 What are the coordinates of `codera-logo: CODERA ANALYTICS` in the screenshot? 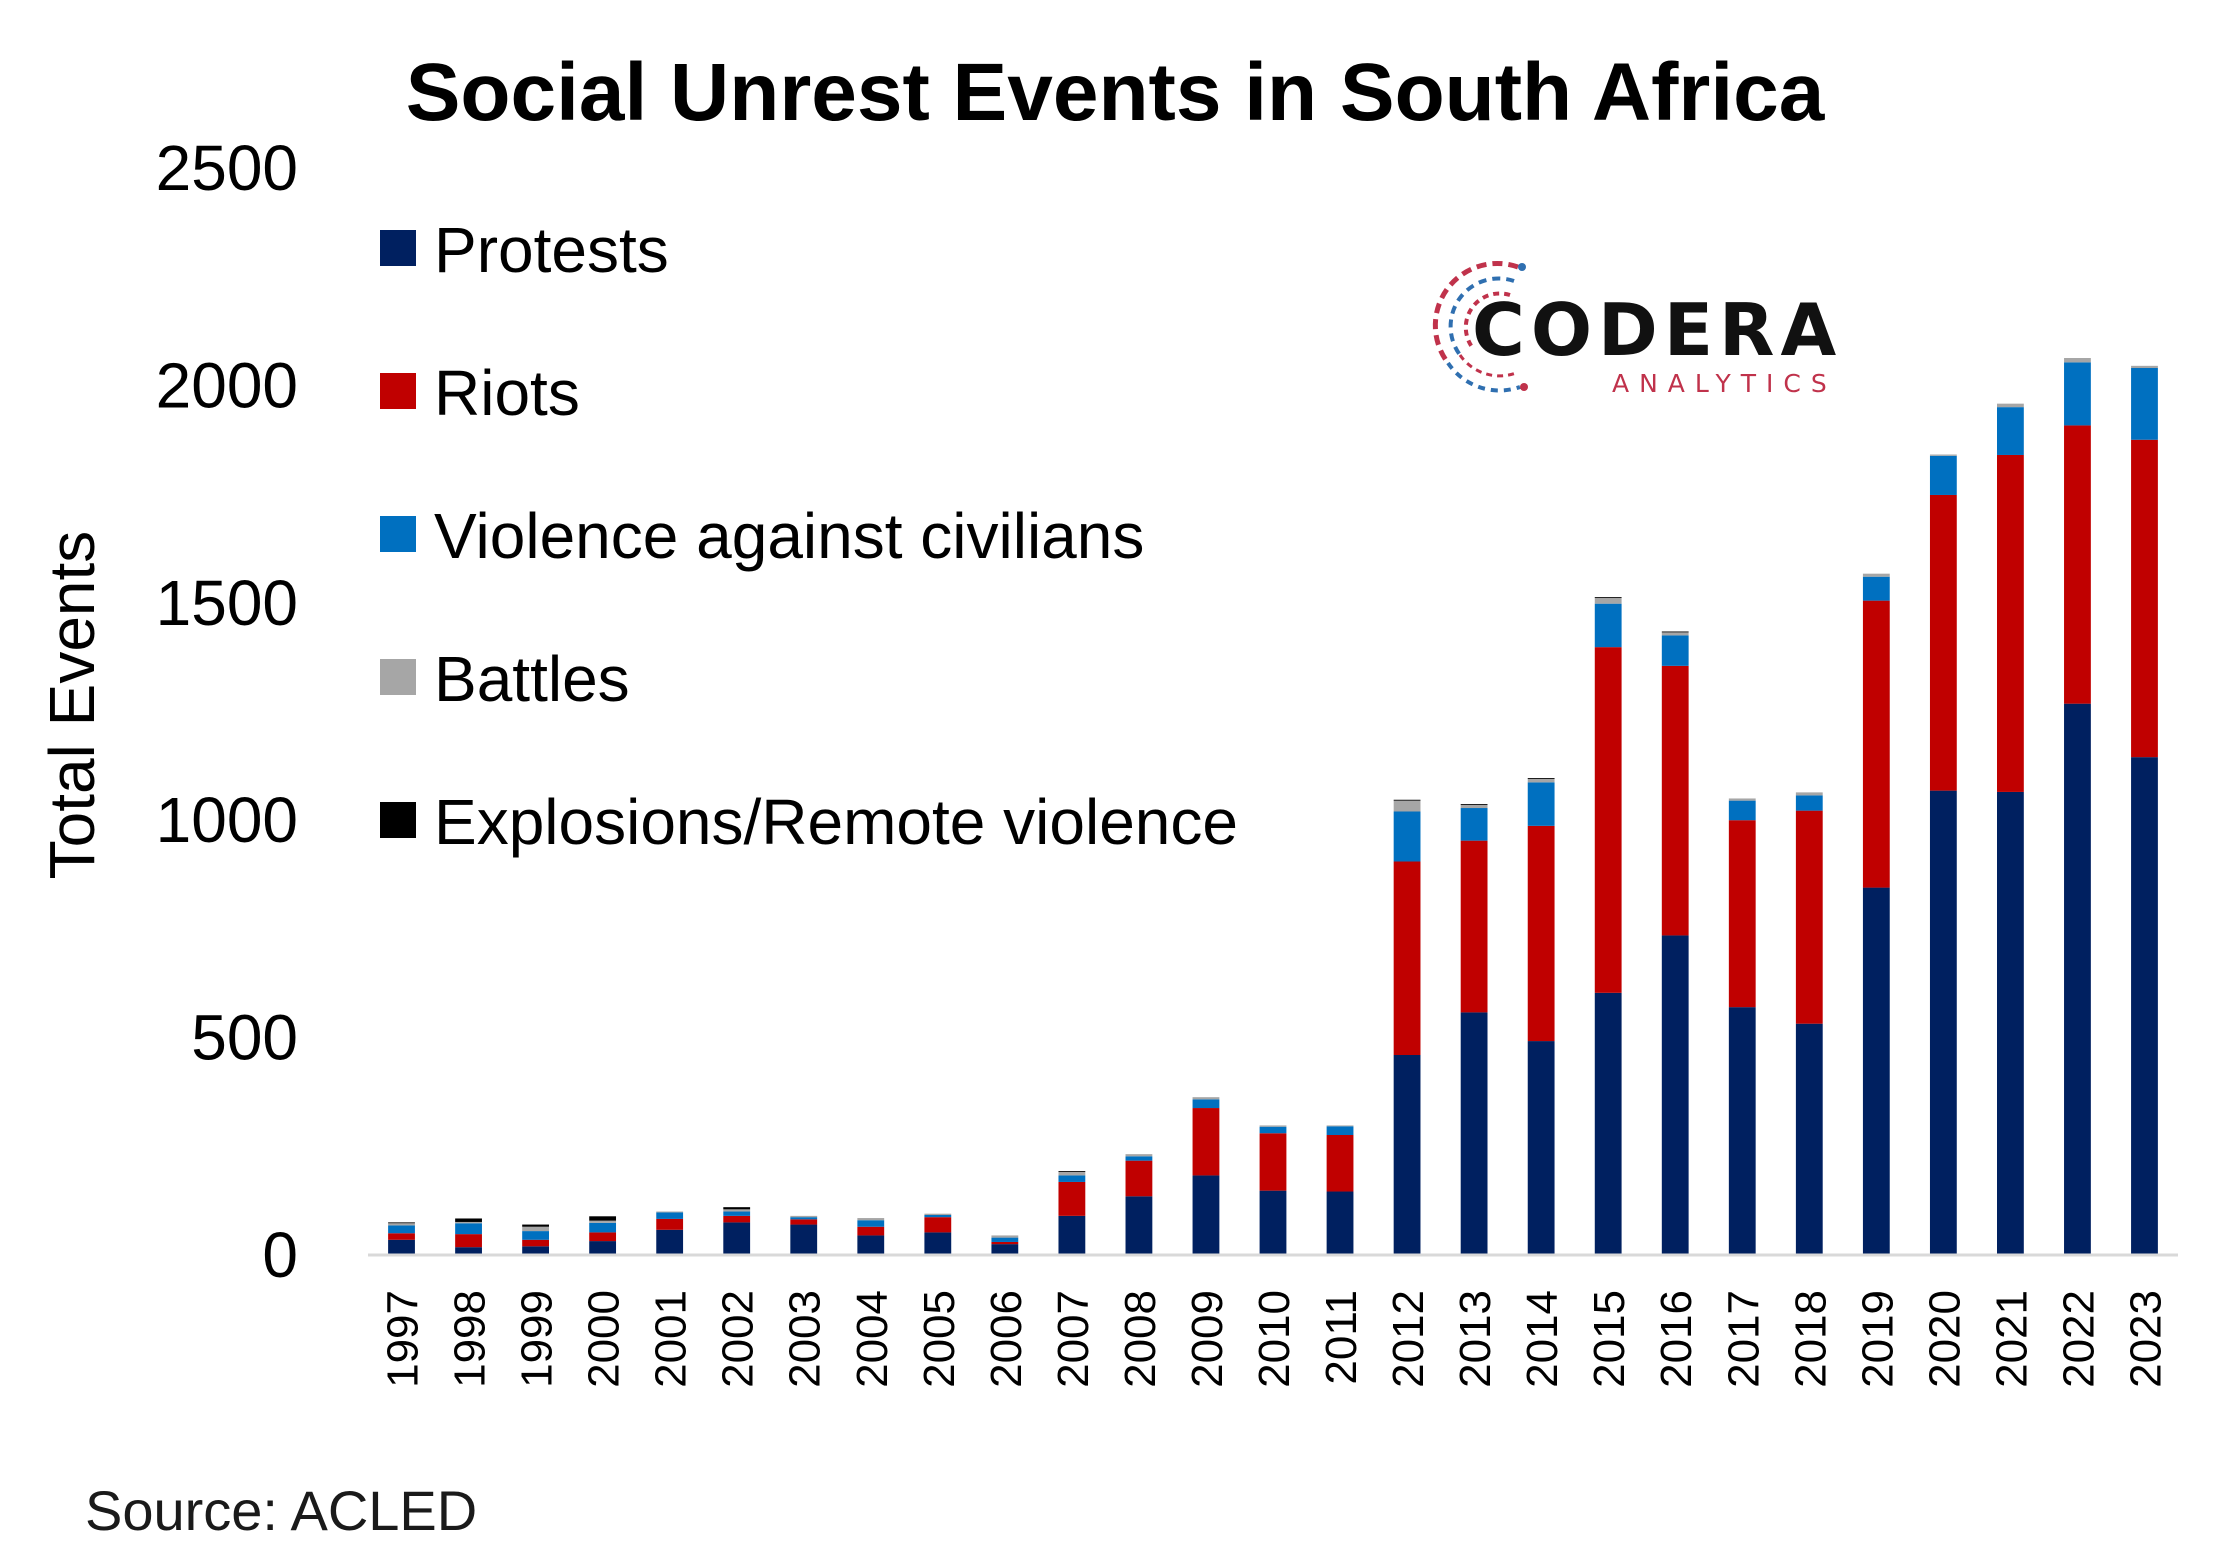 It's located at (1637, 329).